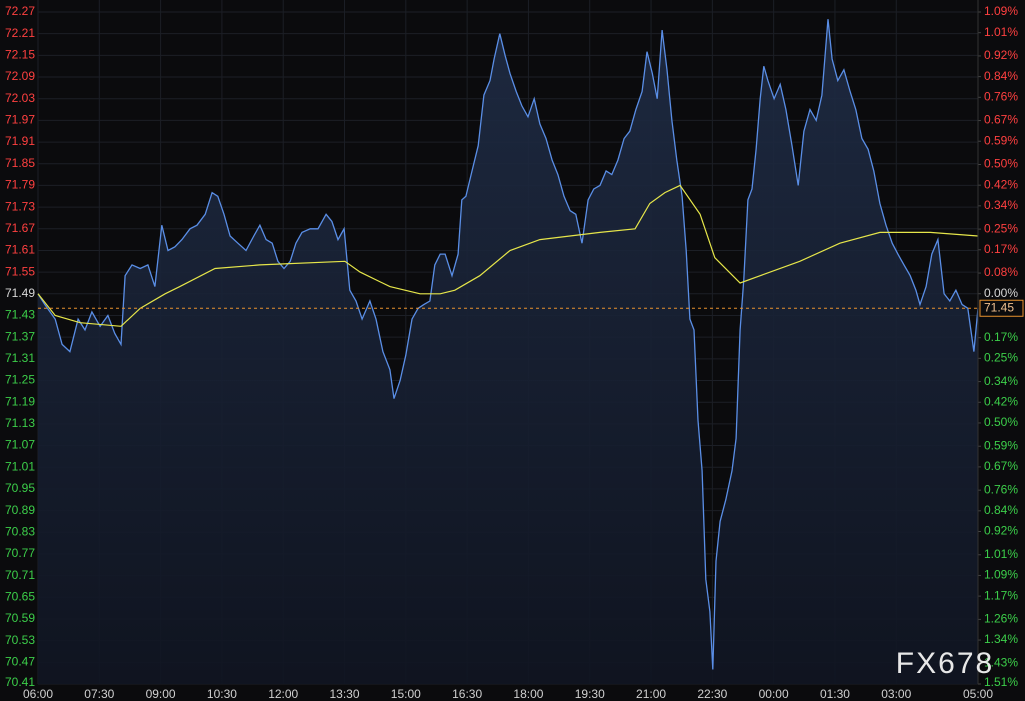 Image resolution: width=1025 pixels, height=701 pixels. Describe the element at coordinates (20, 401) in the screenshot. I see `y-tick-label: 71.19` at that location.